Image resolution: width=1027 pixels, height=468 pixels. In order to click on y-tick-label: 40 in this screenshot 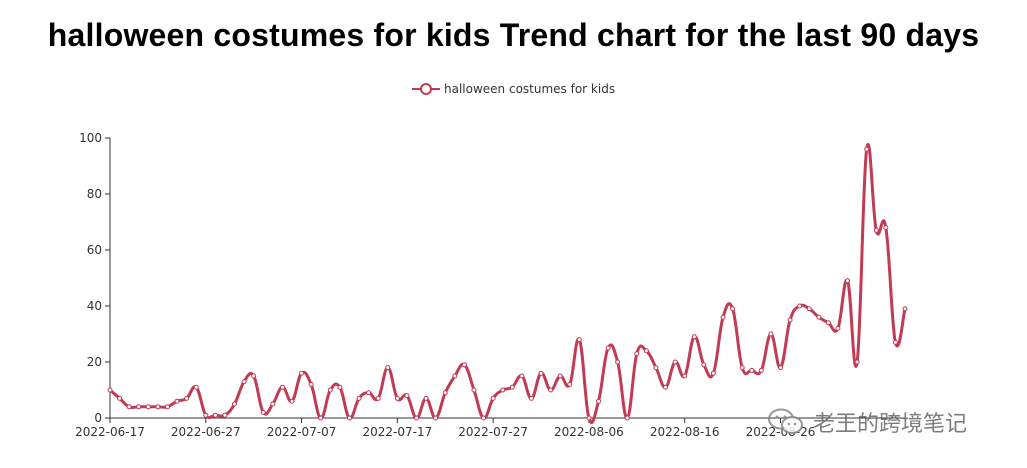, I will do `click(94, 306)`.